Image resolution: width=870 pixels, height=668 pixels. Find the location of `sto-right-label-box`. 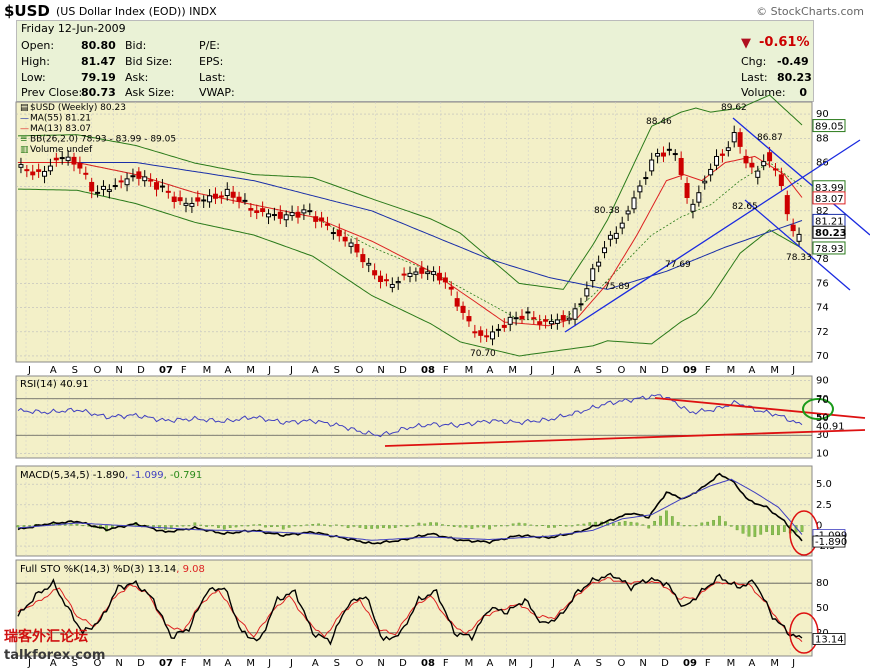

sto-right-label-box is located at coordinates (829, 639).